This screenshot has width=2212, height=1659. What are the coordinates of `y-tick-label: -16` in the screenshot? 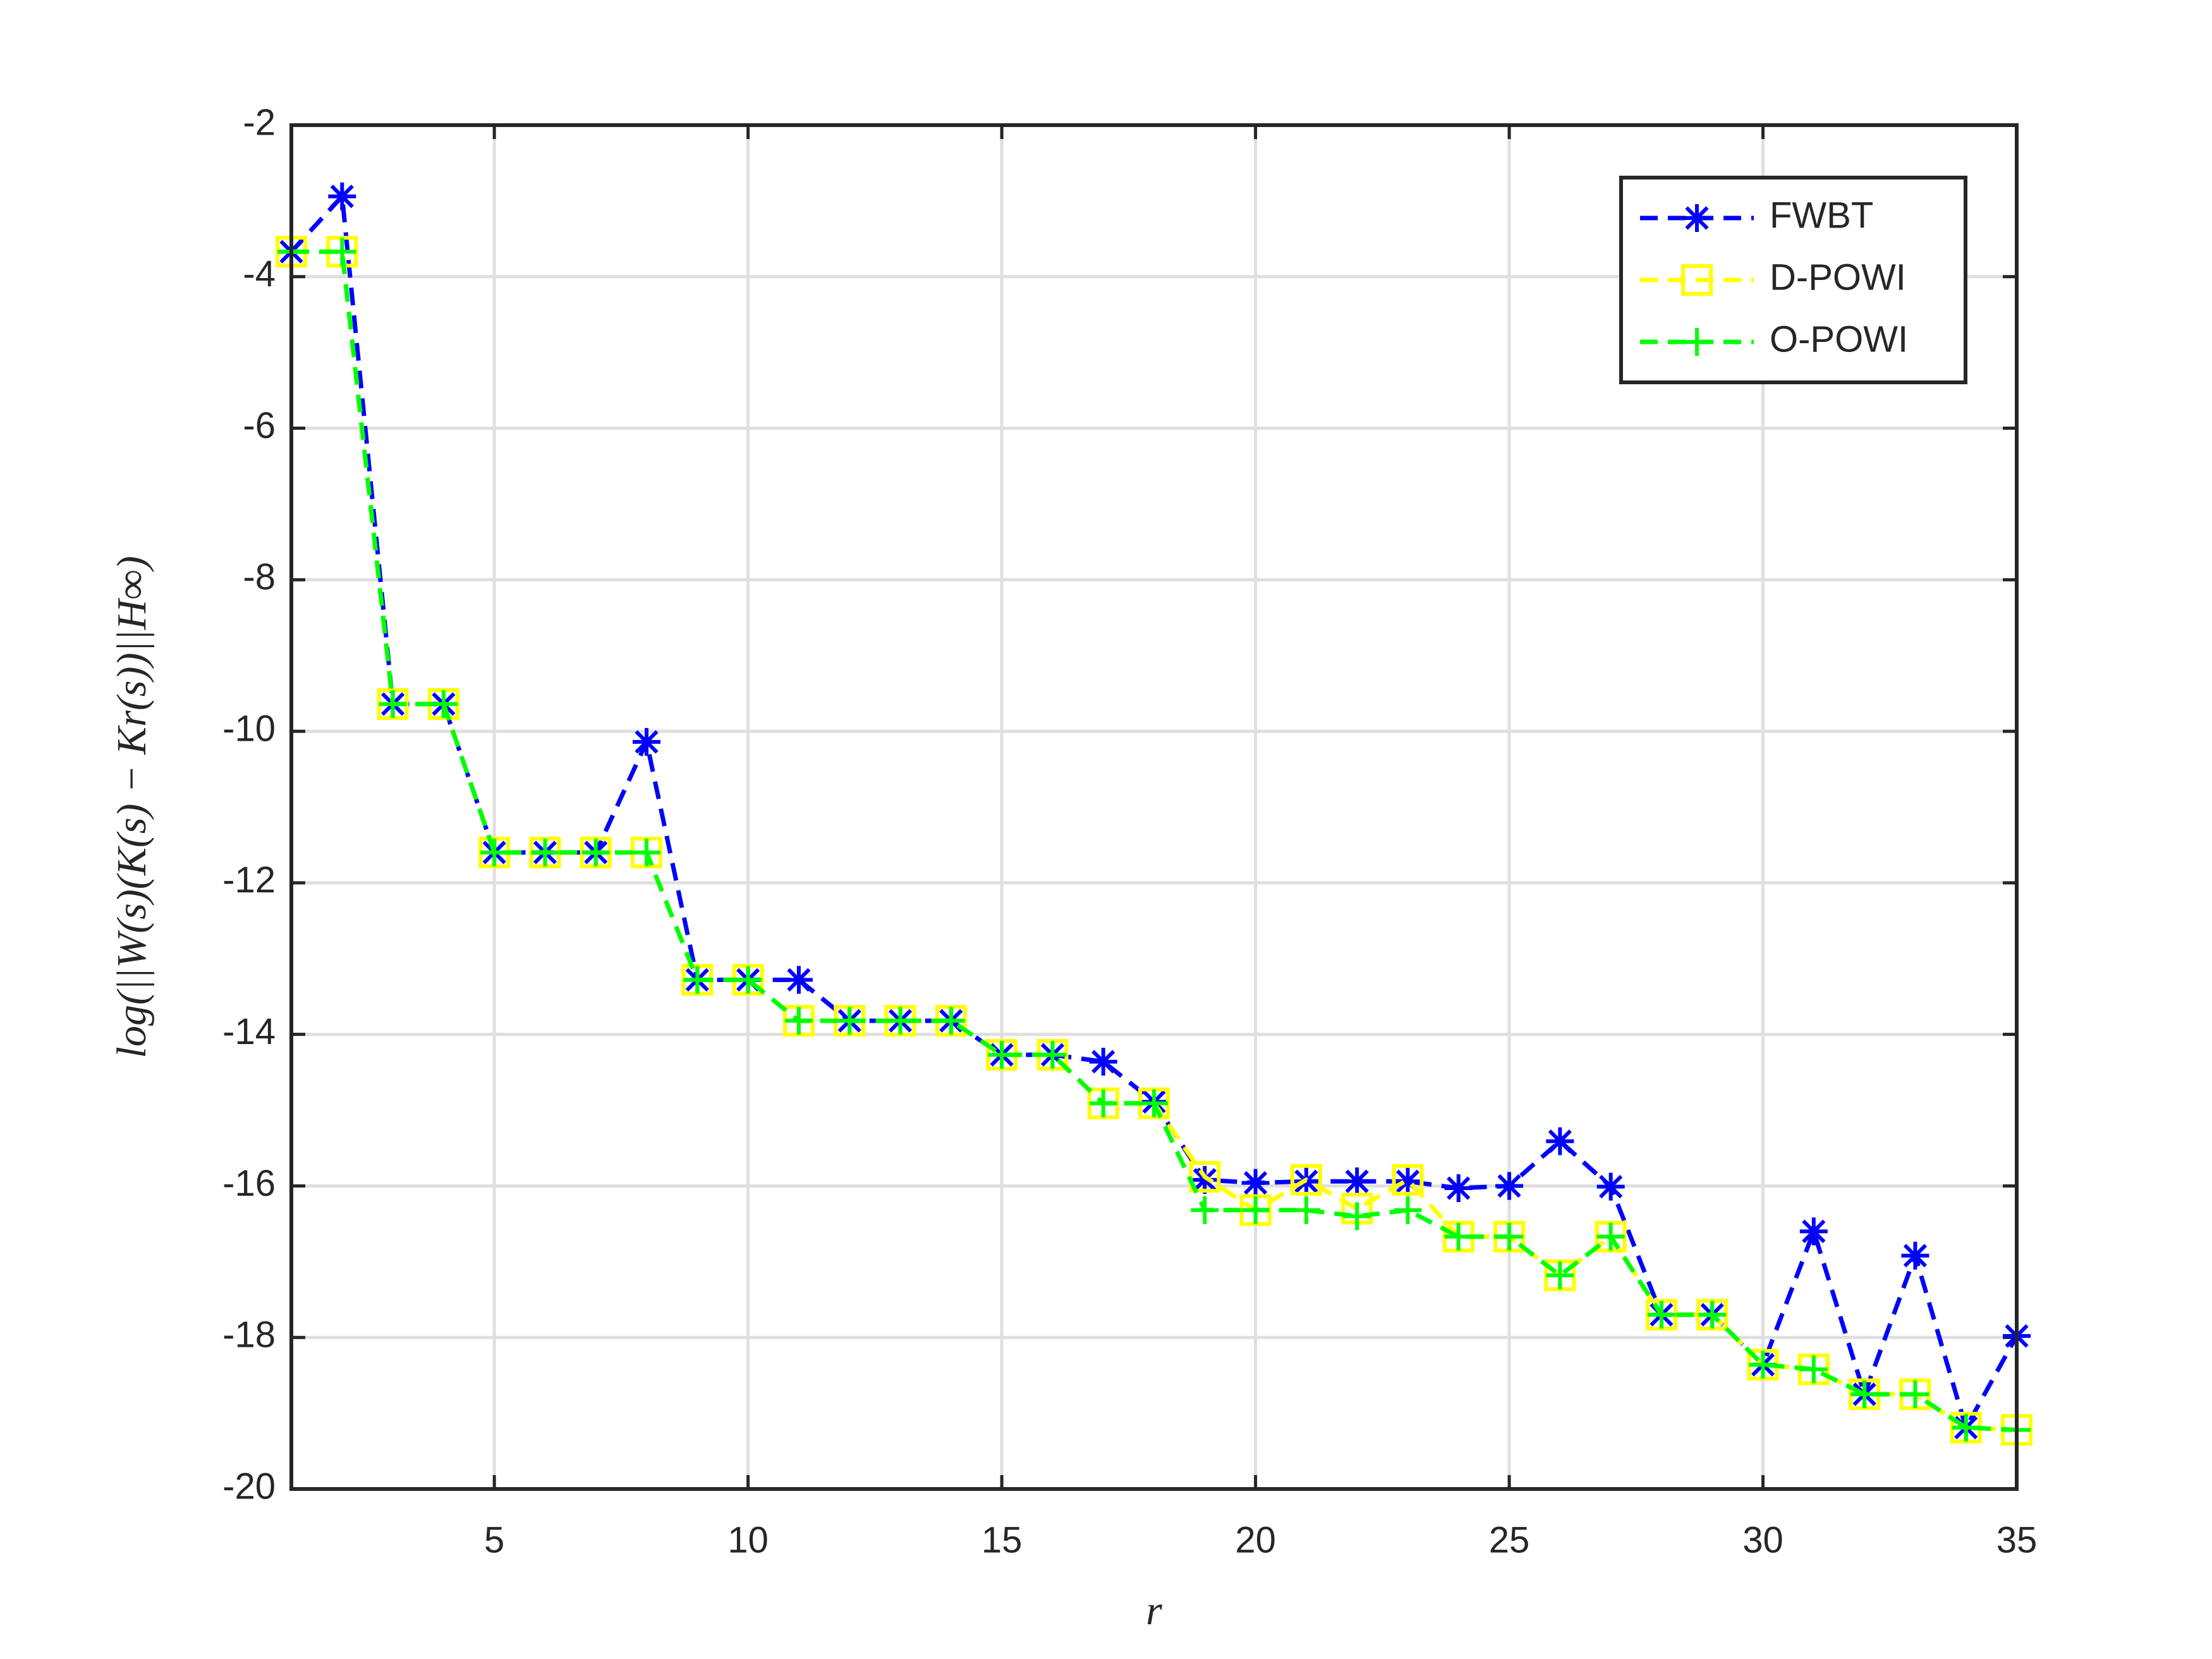 It's located at (249, 1183).